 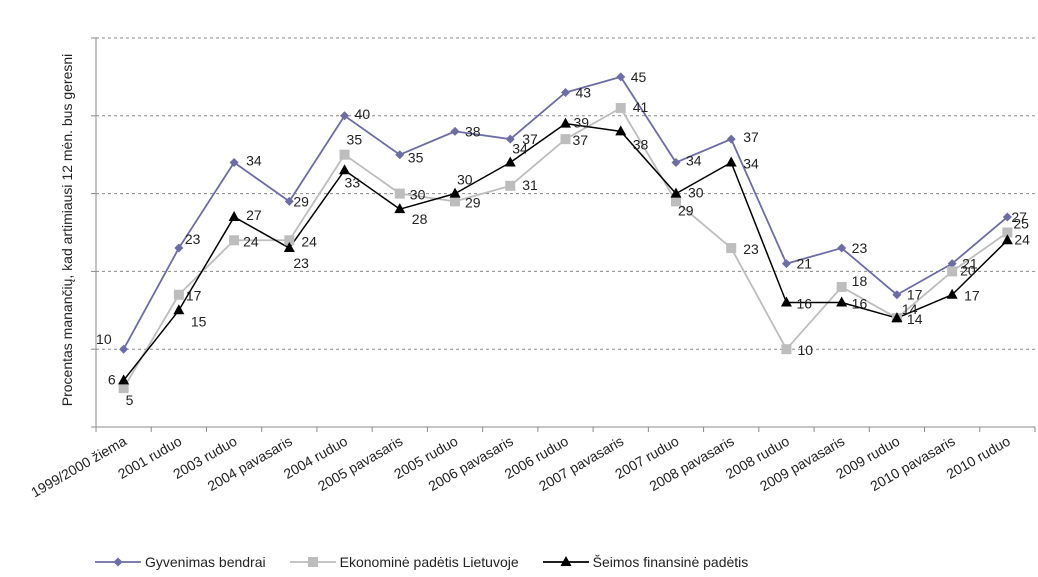 I want to click on data-label: 30, so click(x=465, y=180).